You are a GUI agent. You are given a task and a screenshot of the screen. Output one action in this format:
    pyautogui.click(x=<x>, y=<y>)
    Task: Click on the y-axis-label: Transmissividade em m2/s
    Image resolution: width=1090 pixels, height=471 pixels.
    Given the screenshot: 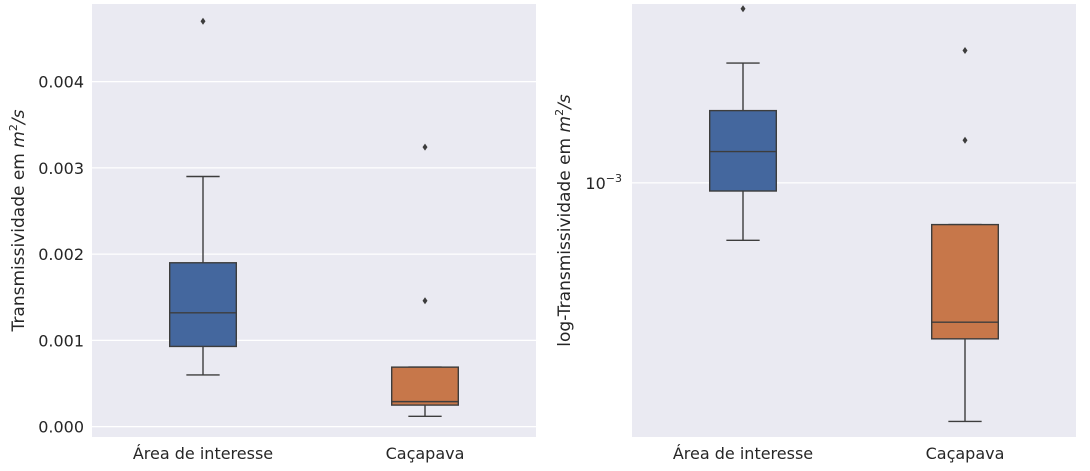 What is the action you would take?
    pyautogui.click(x=18, y=220)
    